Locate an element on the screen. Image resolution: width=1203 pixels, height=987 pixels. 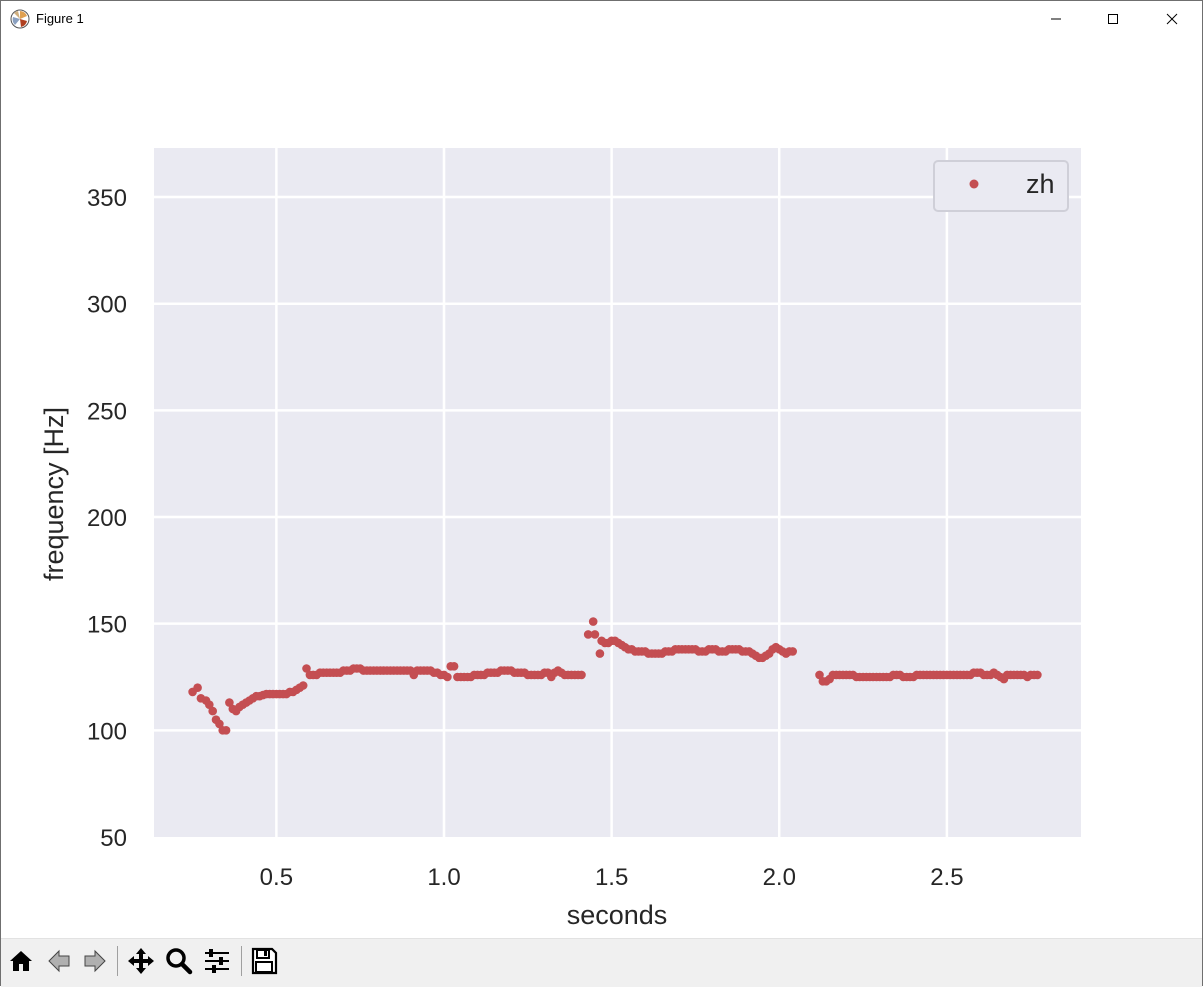
floppy-disk-icon is located at coordinates (264, 961).